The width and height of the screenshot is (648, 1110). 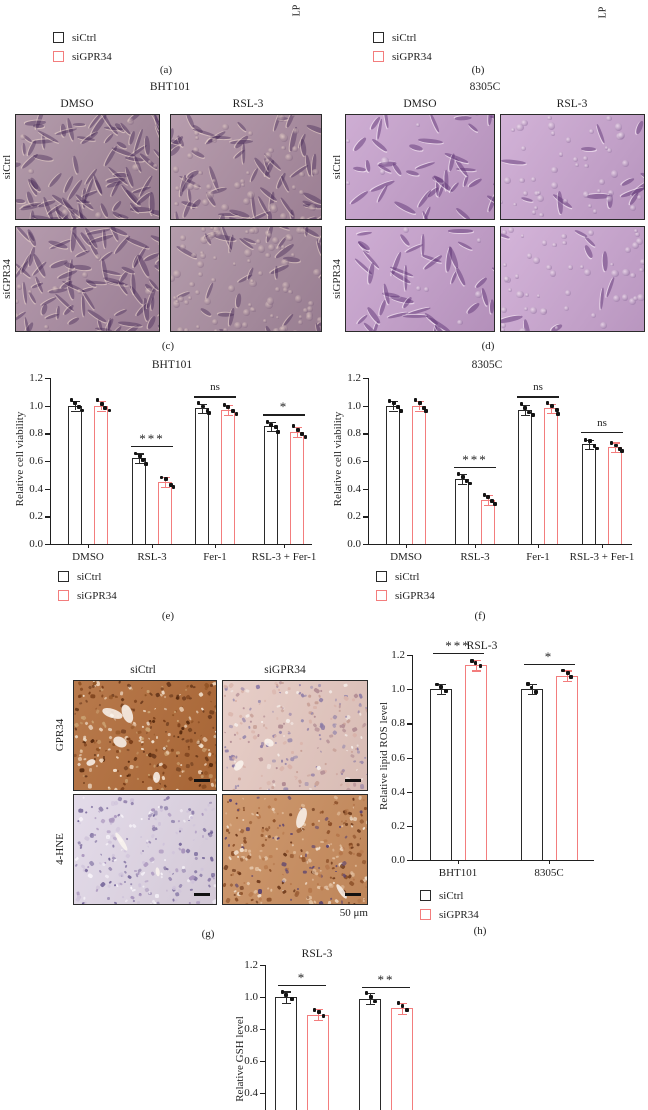 What do you see at coordinates (166, 70) in the screenshot?
I see `panel-label-a: (a)` at bounding box center [166, 70].